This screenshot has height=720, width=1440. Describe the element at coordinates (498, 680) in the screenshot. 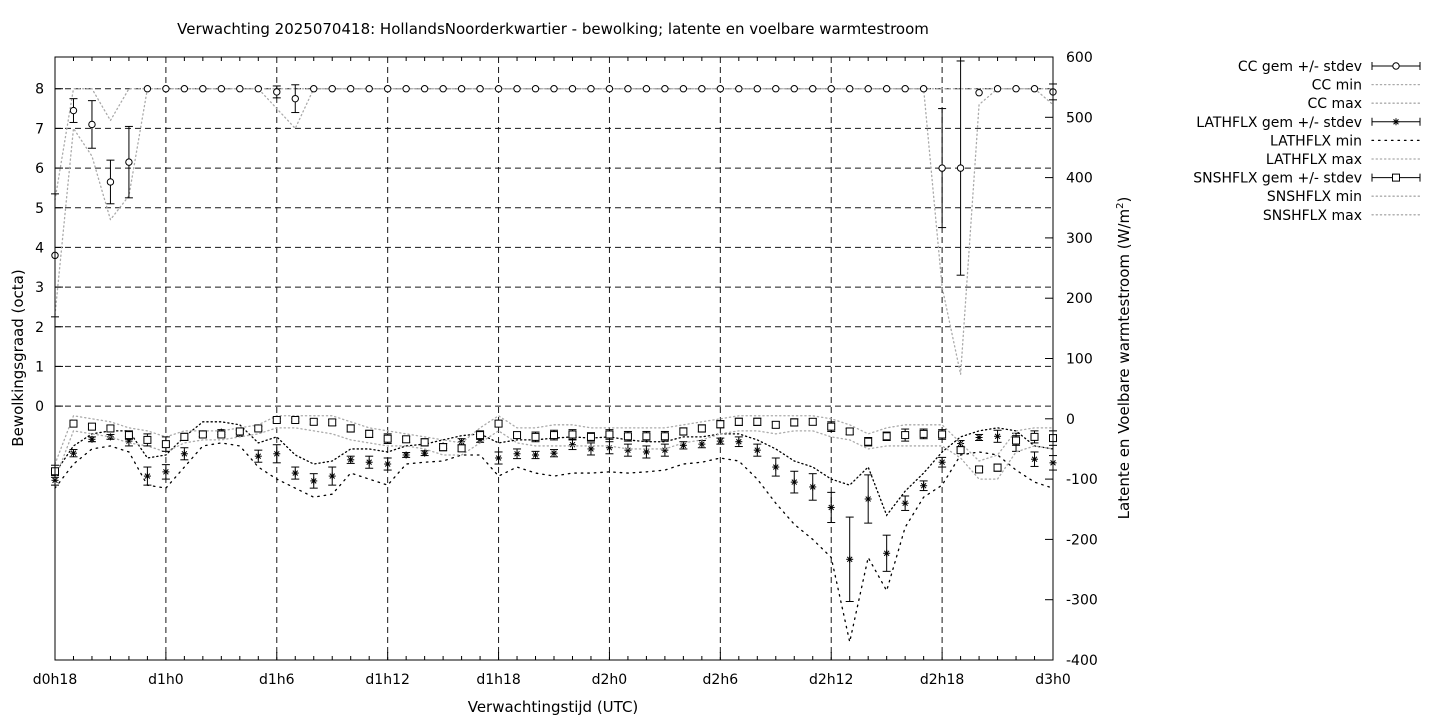

I see `x-tick-label: d1h18` at that location.